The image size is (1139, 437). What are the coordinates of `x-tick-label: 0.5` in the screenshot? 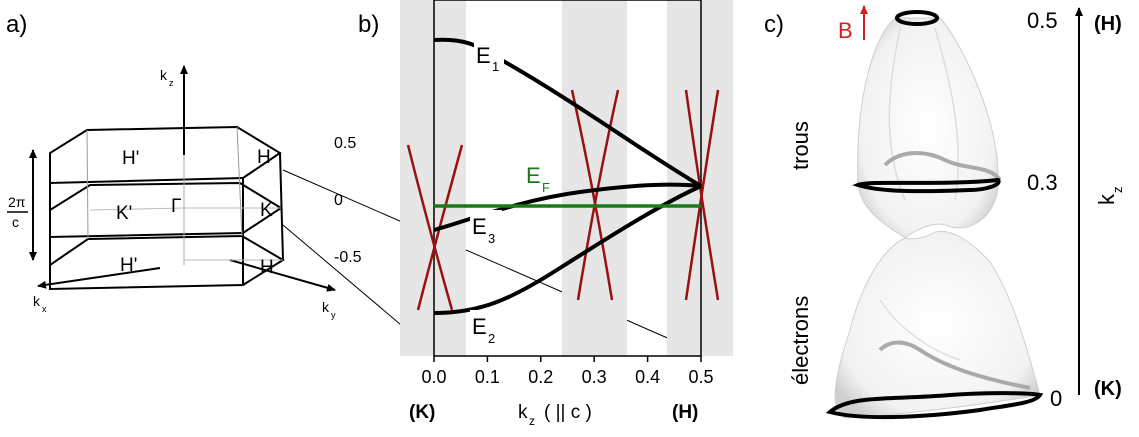 It's located at (700, 377).